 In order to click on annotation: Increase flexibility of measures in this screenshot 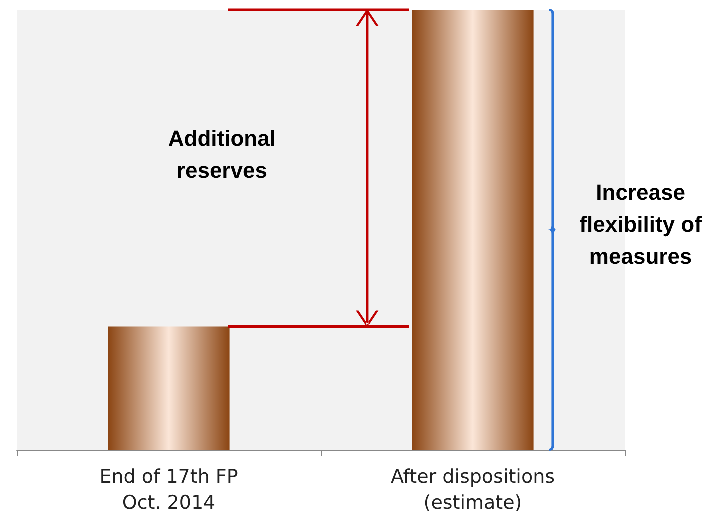, I will do `click(640, 225)`.